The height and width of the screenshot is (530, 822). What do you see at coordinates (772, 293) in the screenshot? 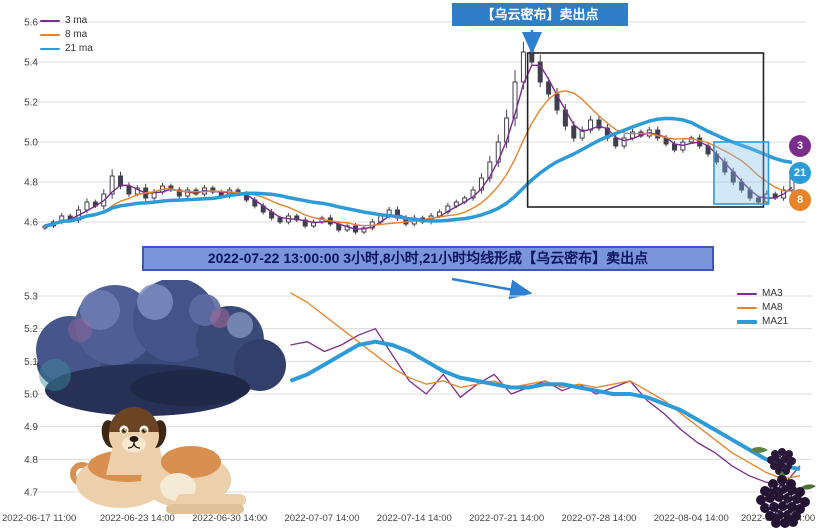
I see `legend-label: MA3` at bounding box center [772, 293].